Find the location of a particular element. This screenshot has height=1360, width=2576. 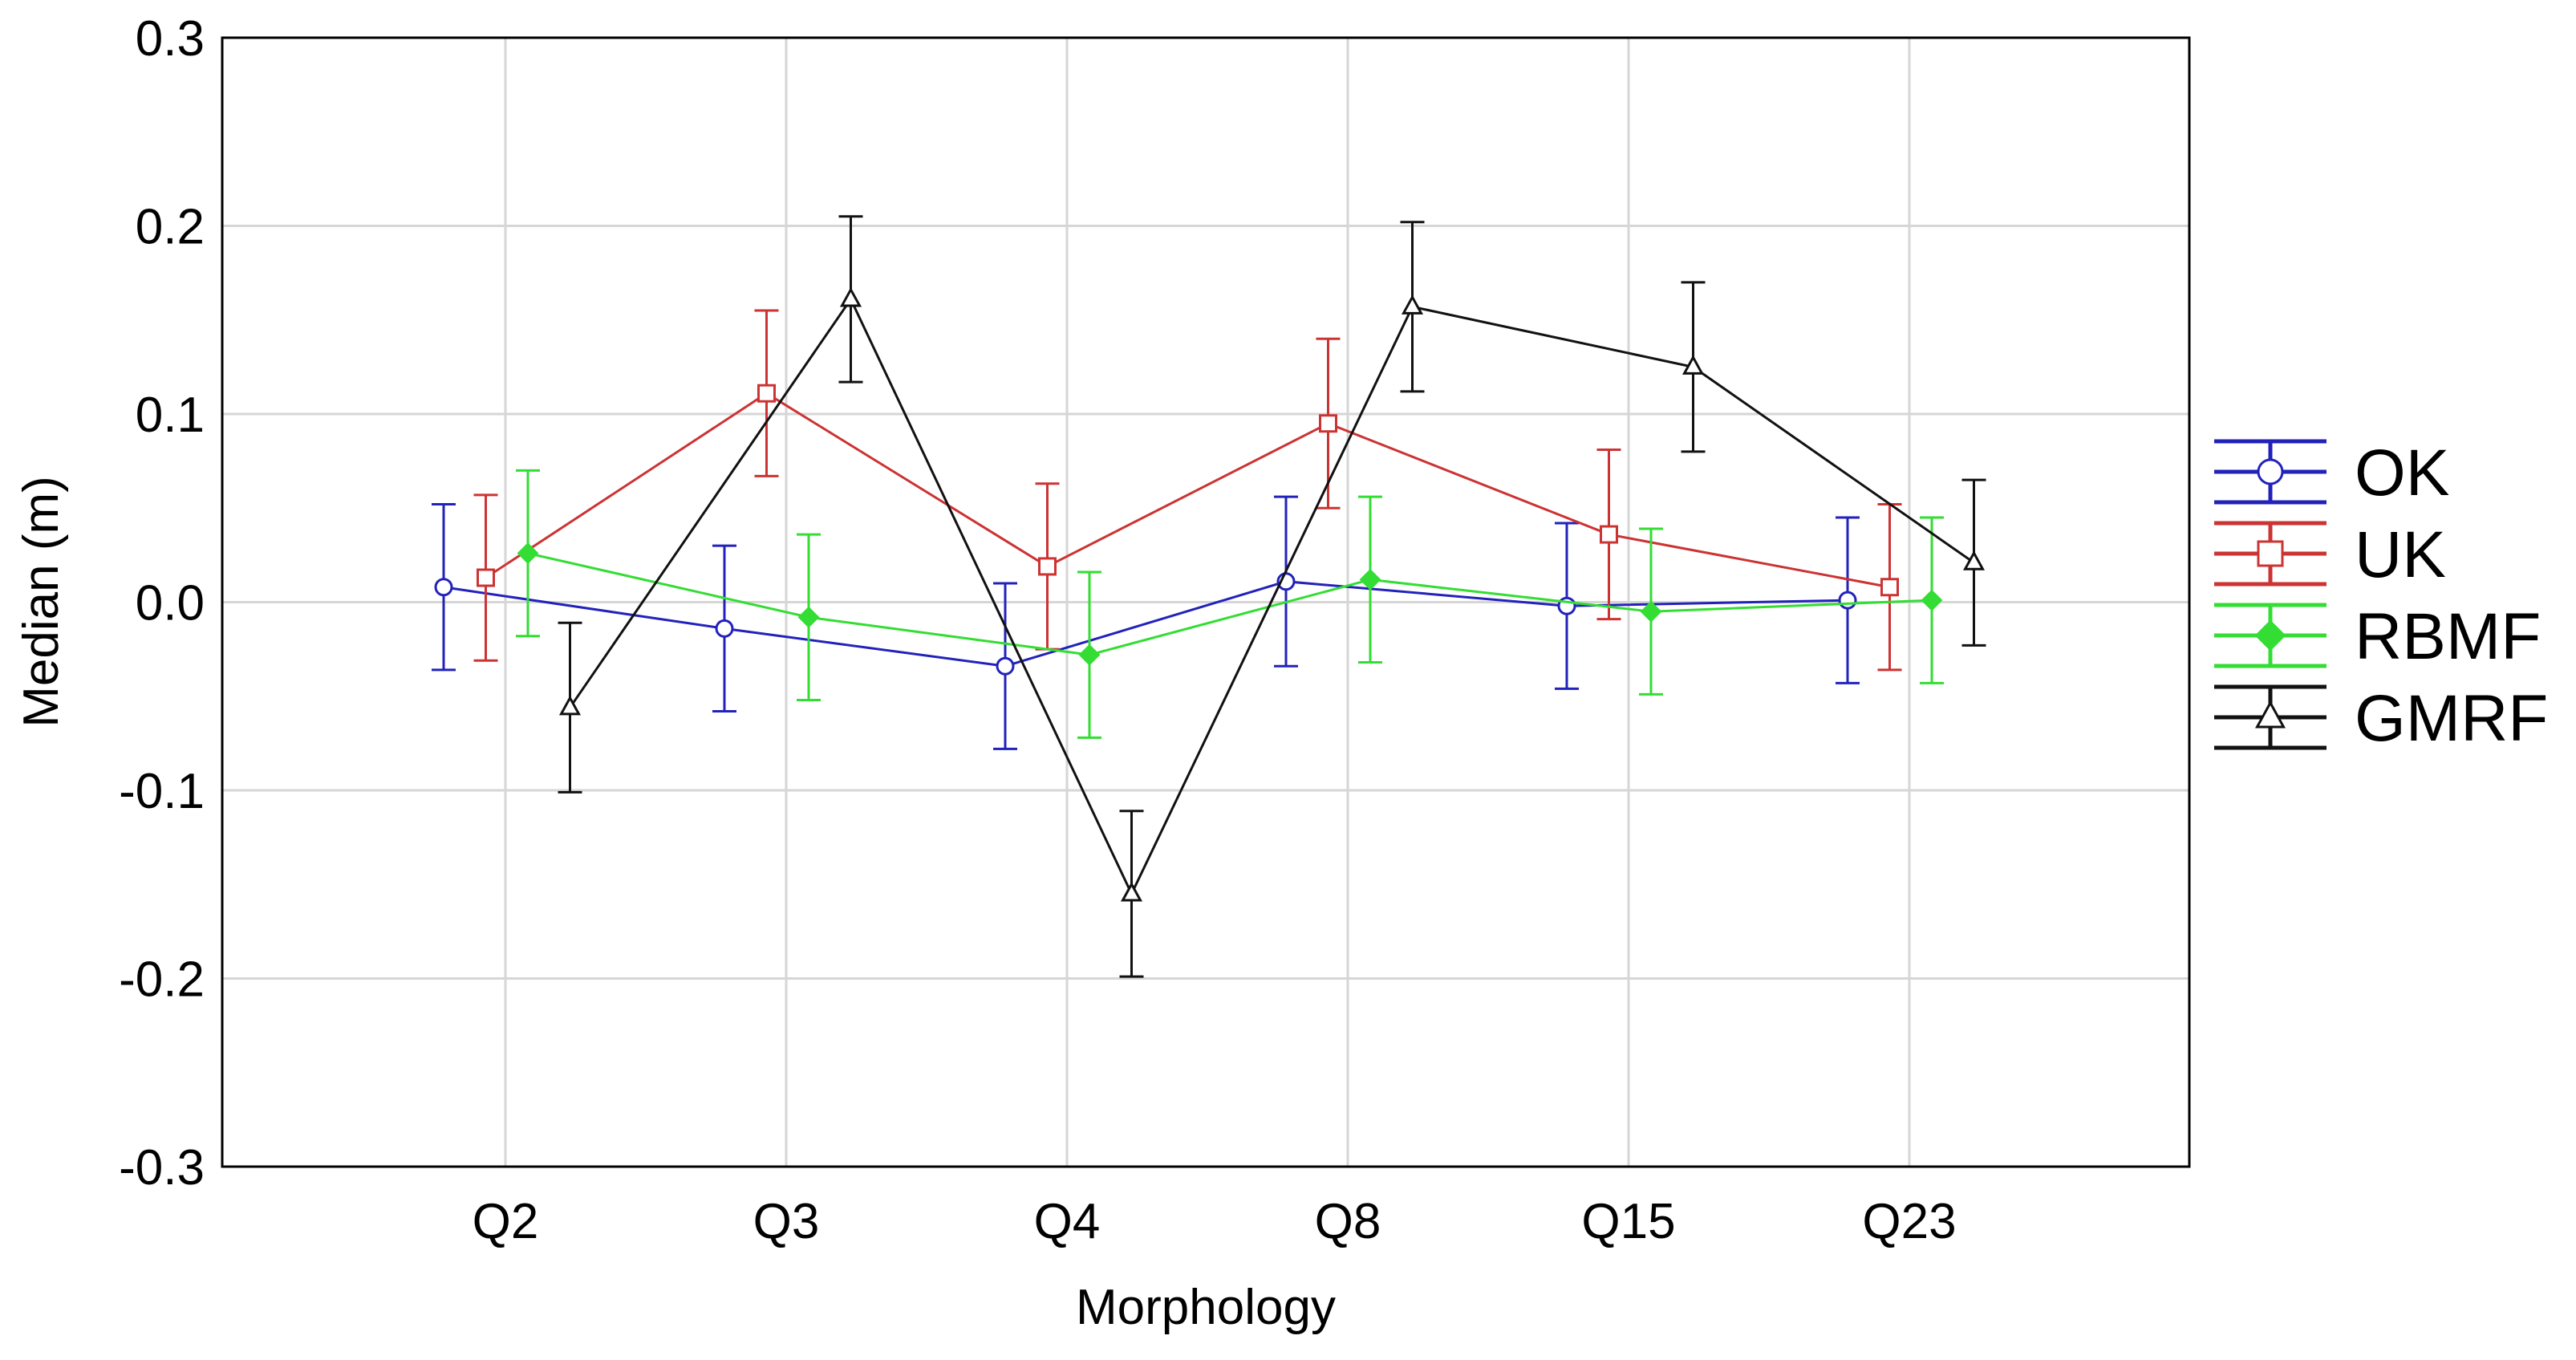

legend-label: OK is located at coordinates (2402, 472).